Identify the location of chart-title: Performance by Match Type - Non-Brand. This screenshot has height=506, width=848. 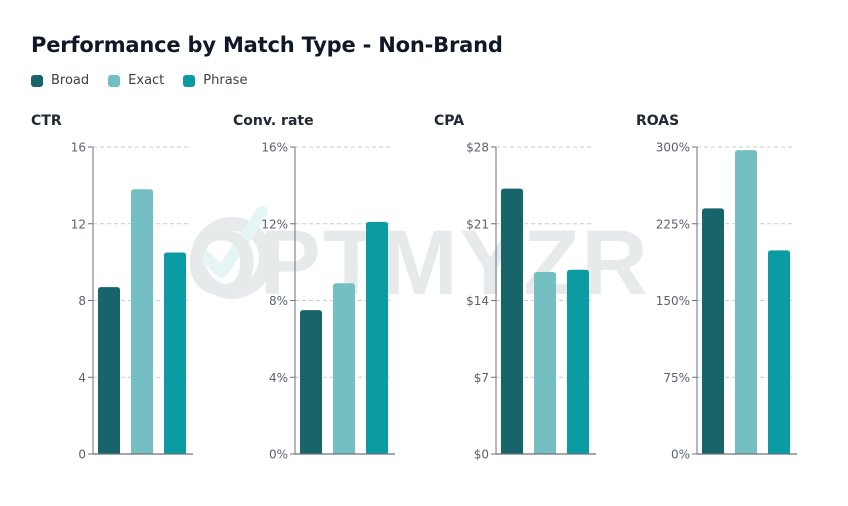
(267, 45).